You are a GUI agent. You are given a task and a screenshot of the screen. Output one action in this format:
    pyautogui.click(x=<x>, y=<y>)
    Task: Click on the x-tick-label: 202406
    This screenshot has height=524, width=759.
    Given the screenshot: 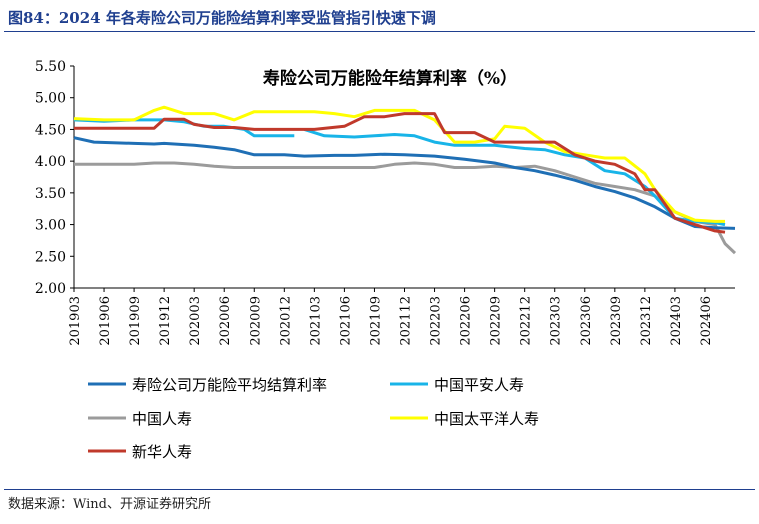 What is the action you would take?
    pyautogui.click(x=706, y=321)
    